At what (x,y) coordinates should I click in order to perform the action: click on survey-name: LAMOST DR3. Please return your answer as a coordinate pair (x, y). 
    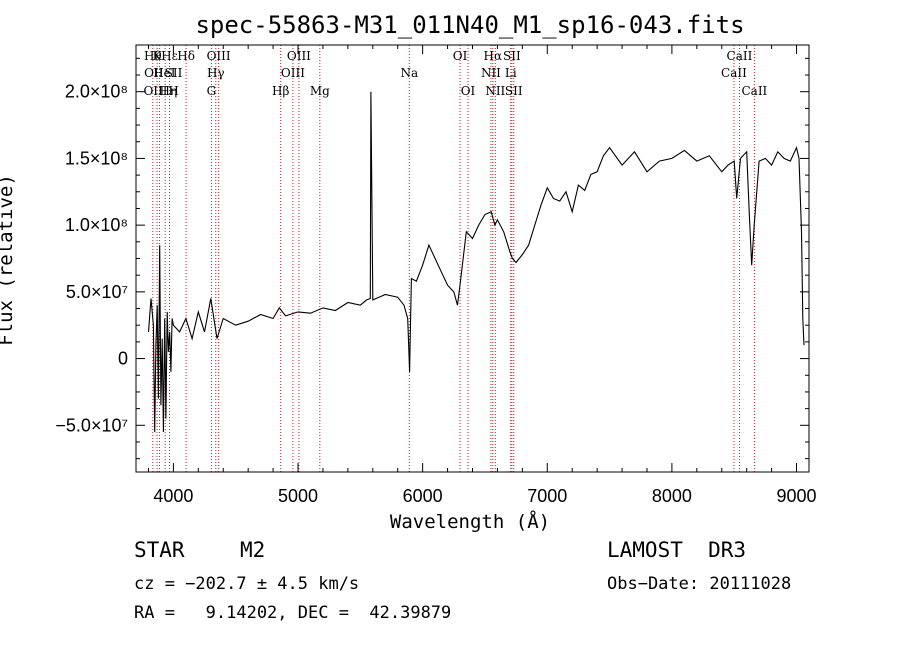
    Looking at the image, I should click on (677, 550).